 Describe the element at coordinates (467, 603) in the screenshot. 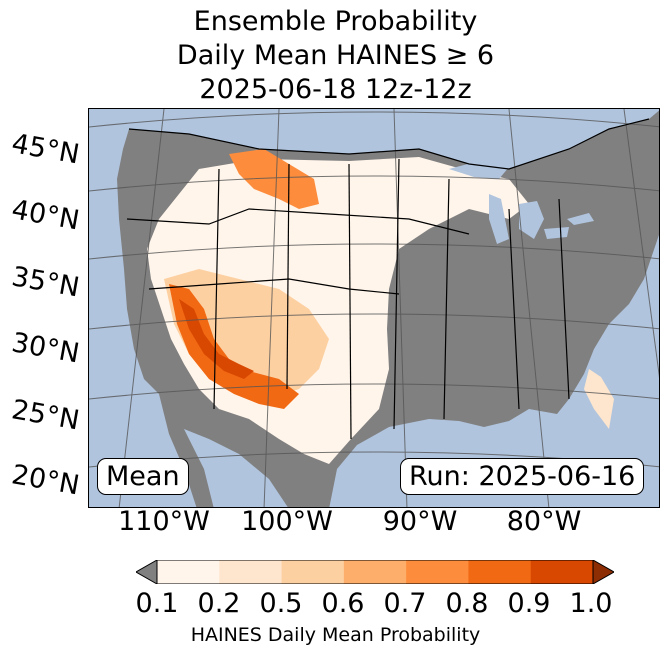

I see `colorbar-tick-0.8: 0.8` at that location.